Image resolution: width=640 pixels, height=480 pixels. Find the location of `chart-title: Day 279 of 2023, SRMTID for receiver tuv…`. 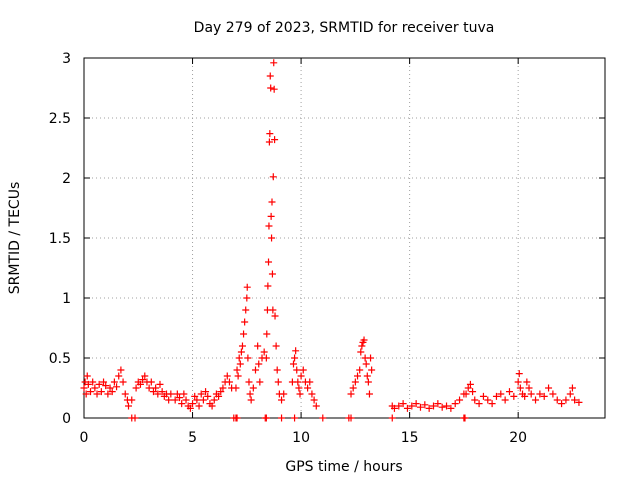

chart-title: Day 279 of 2023, SRMTID for receiver tuv… is located at coordinates (344, 28).